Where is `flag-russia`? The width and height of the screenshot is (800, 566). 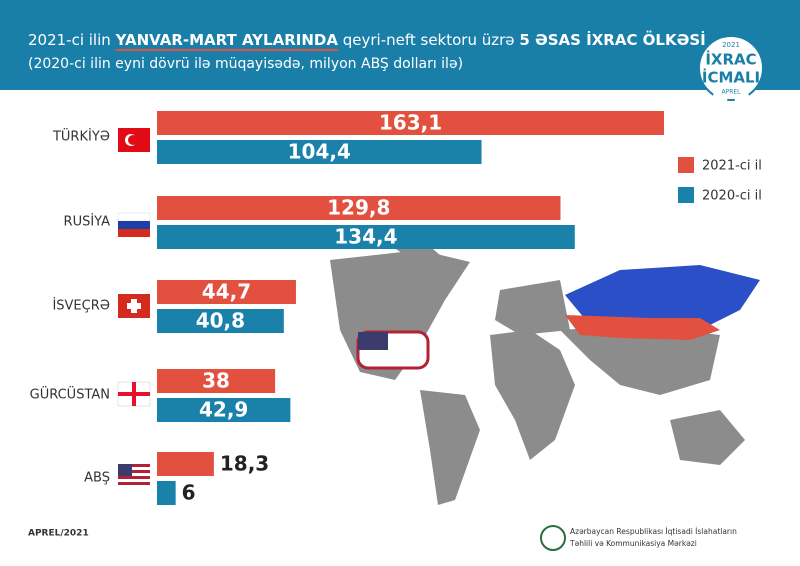 flag-russia is located at coordinates (134, 217).